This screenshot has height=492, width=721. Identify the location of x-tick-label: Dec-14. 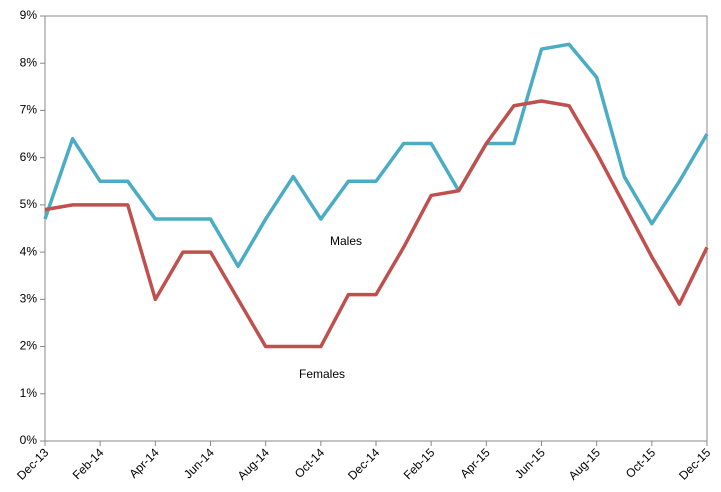
(363, 463).